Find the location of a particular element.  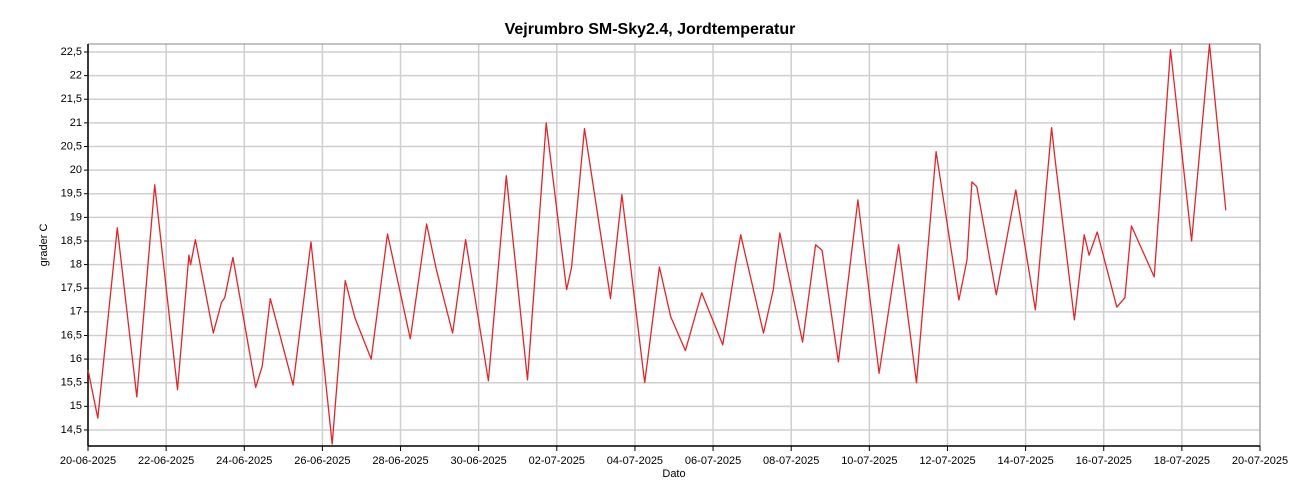

y-tick-label: 20 is located at coordinates (76, 170).